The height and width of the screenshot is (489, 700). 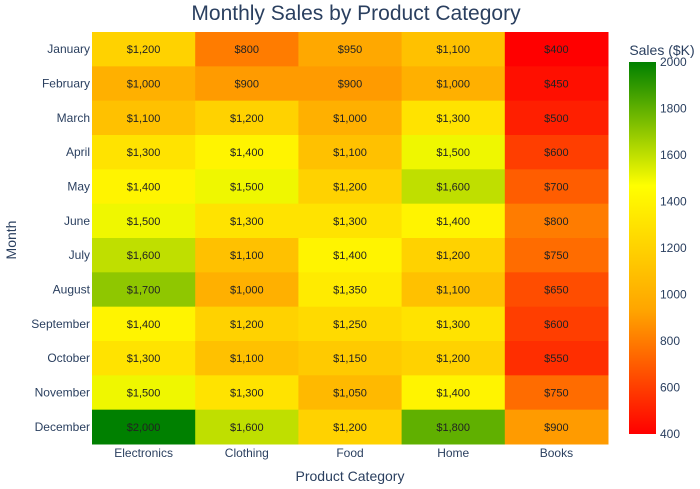 What do you see at coordinates (670, 434) in the screenshot?
I see `colorbar-tick-label: 400` at bounding box center [670, 434].